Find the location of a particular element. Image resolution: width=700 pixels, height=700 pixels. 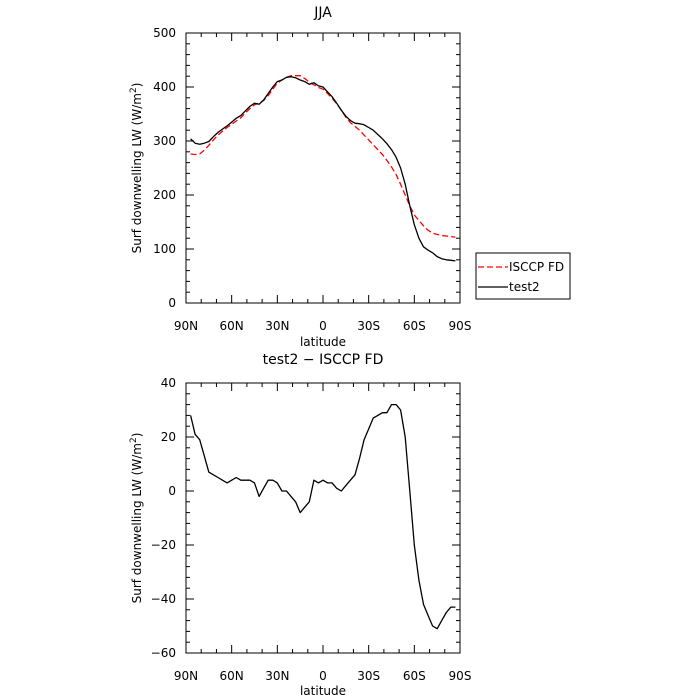

legend-label-test2: test2 is located at coordinates (524, 287).